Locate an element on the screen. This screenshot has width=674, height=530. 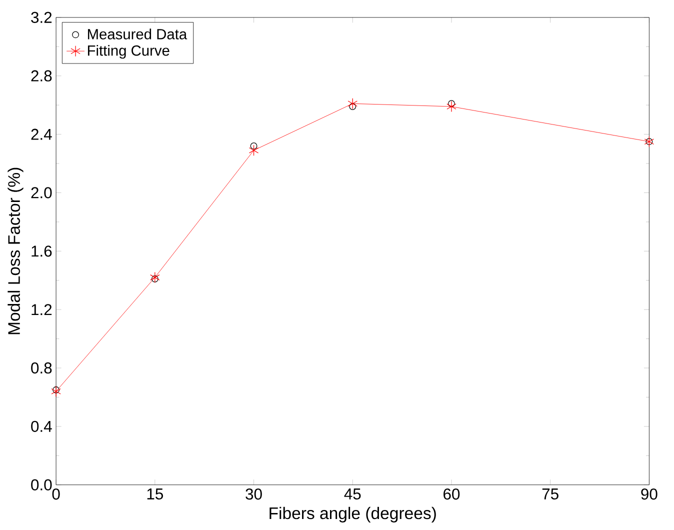
x-tick-label: 60 is located at coordinates (452, 494).